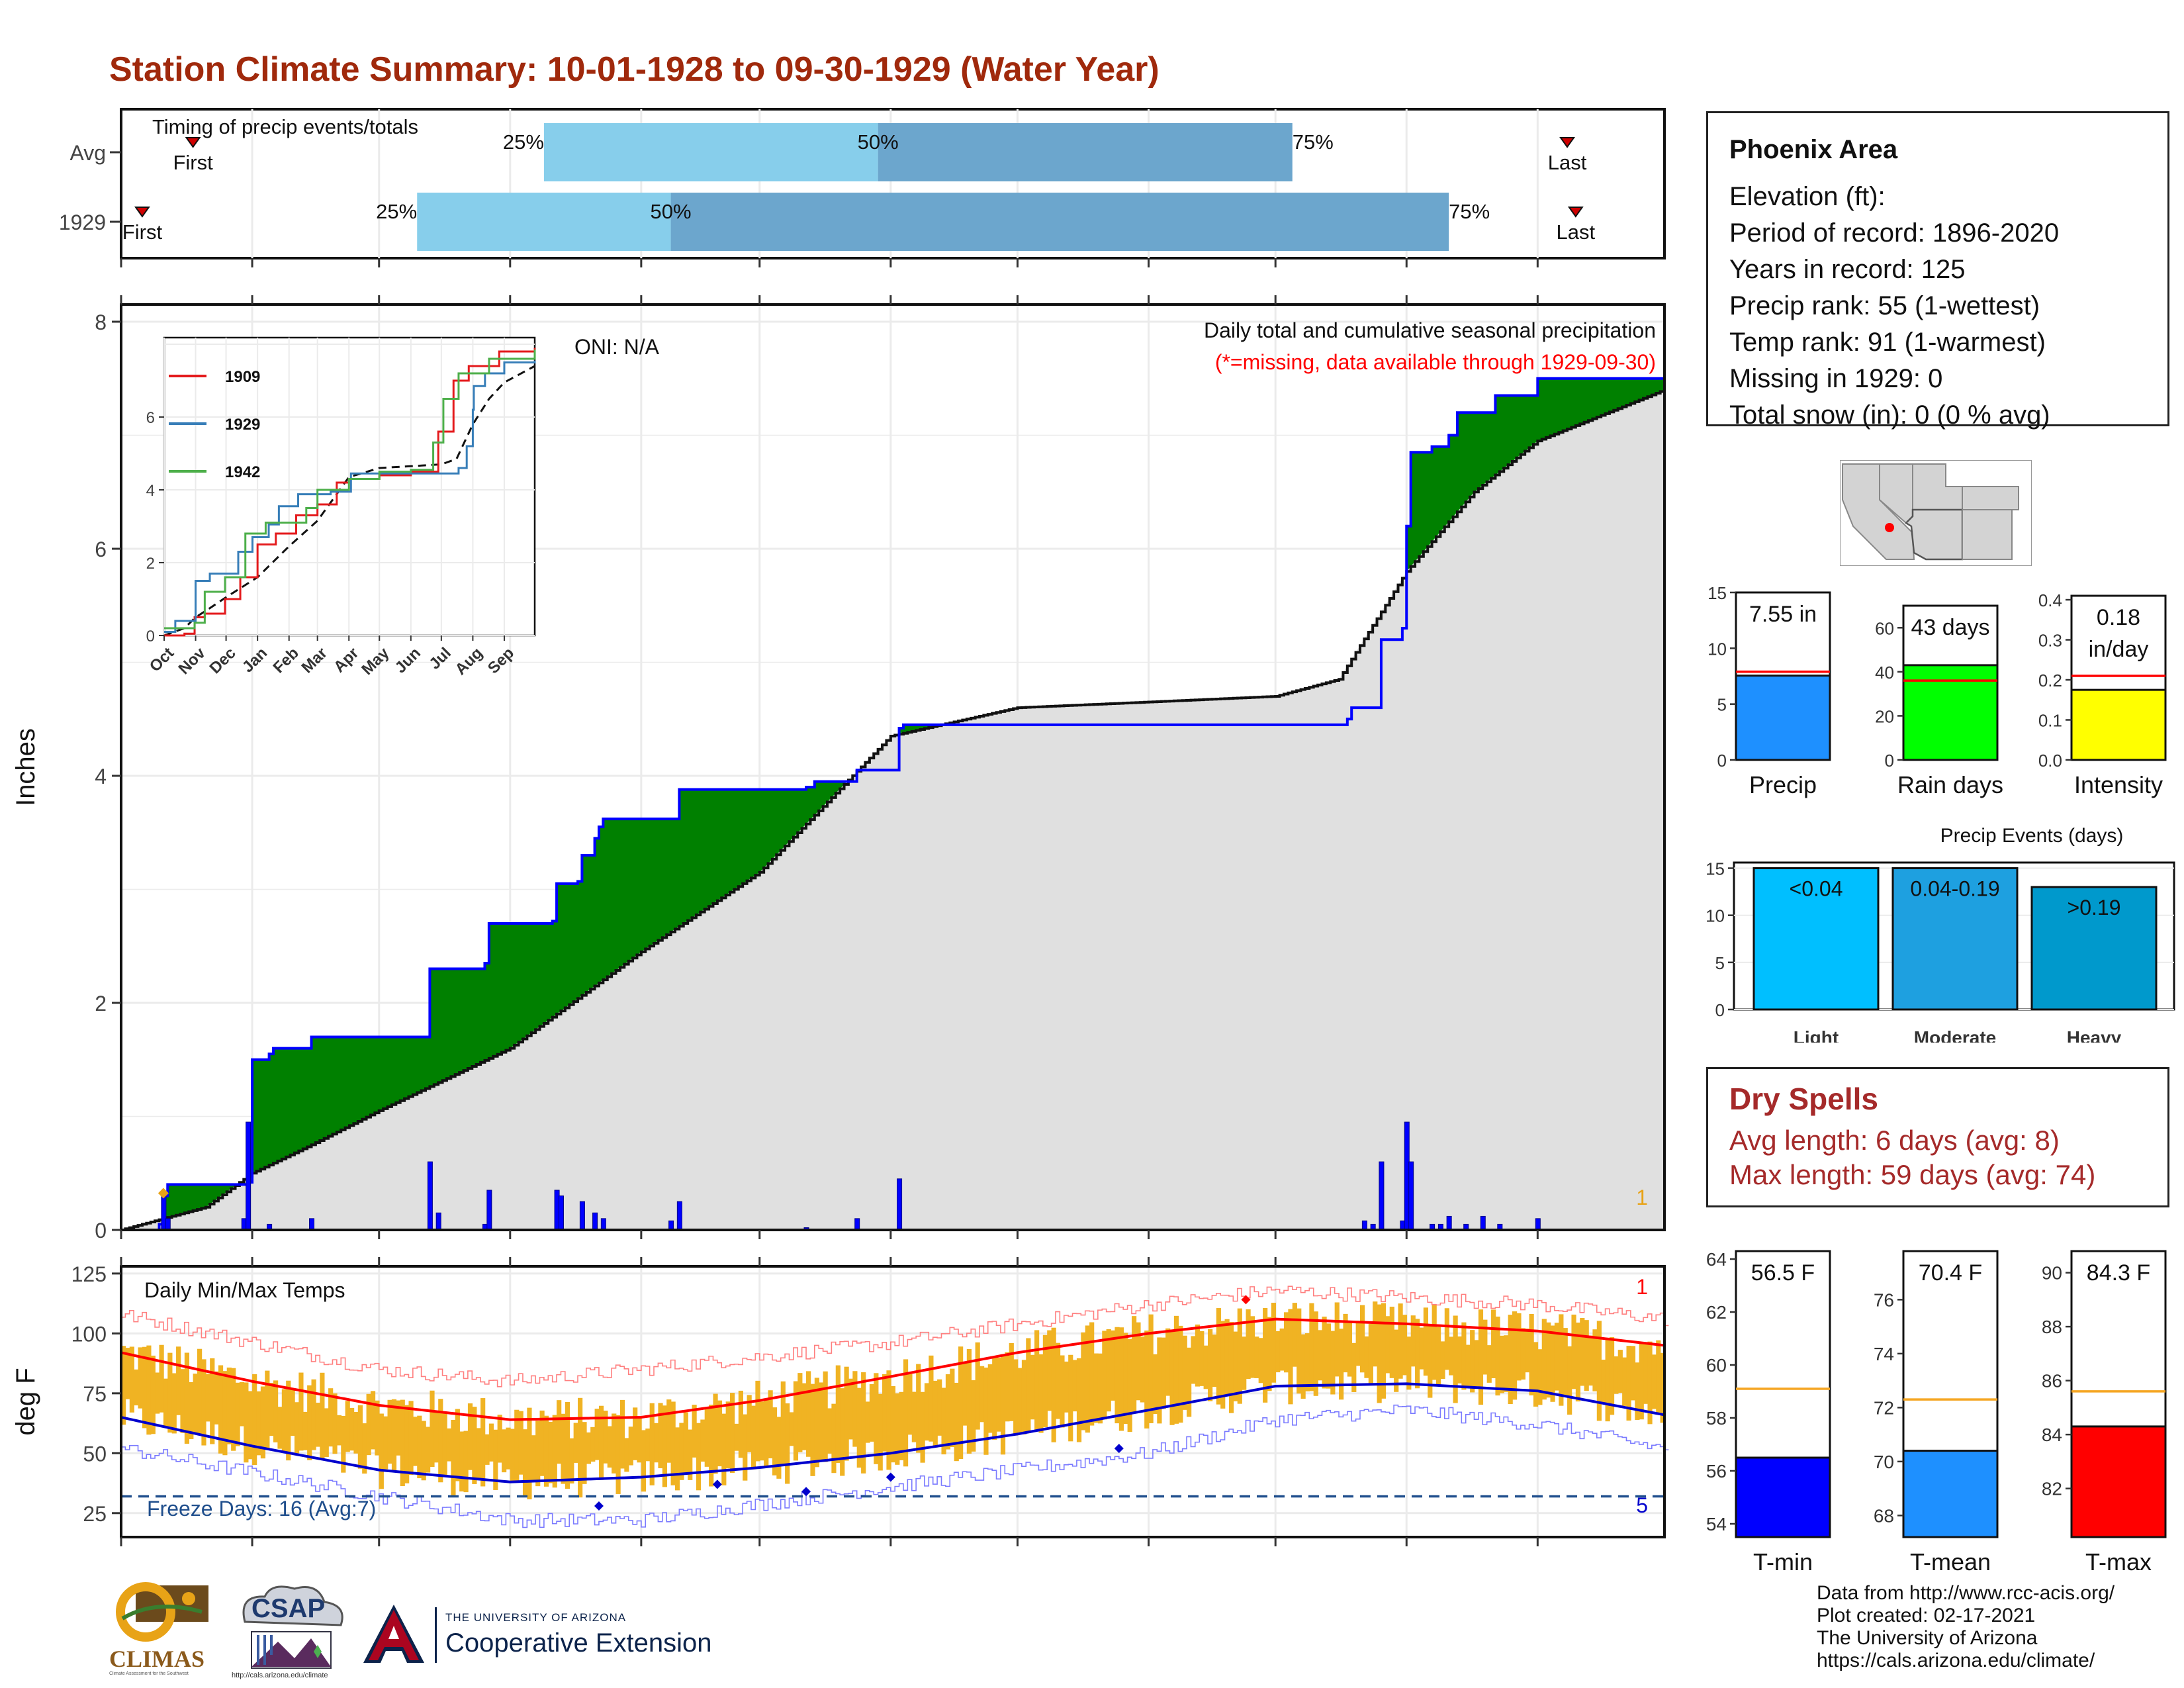 This screenshot has width=2184, height=1688. I want to click on station-location-dot, so click(1889, 527).